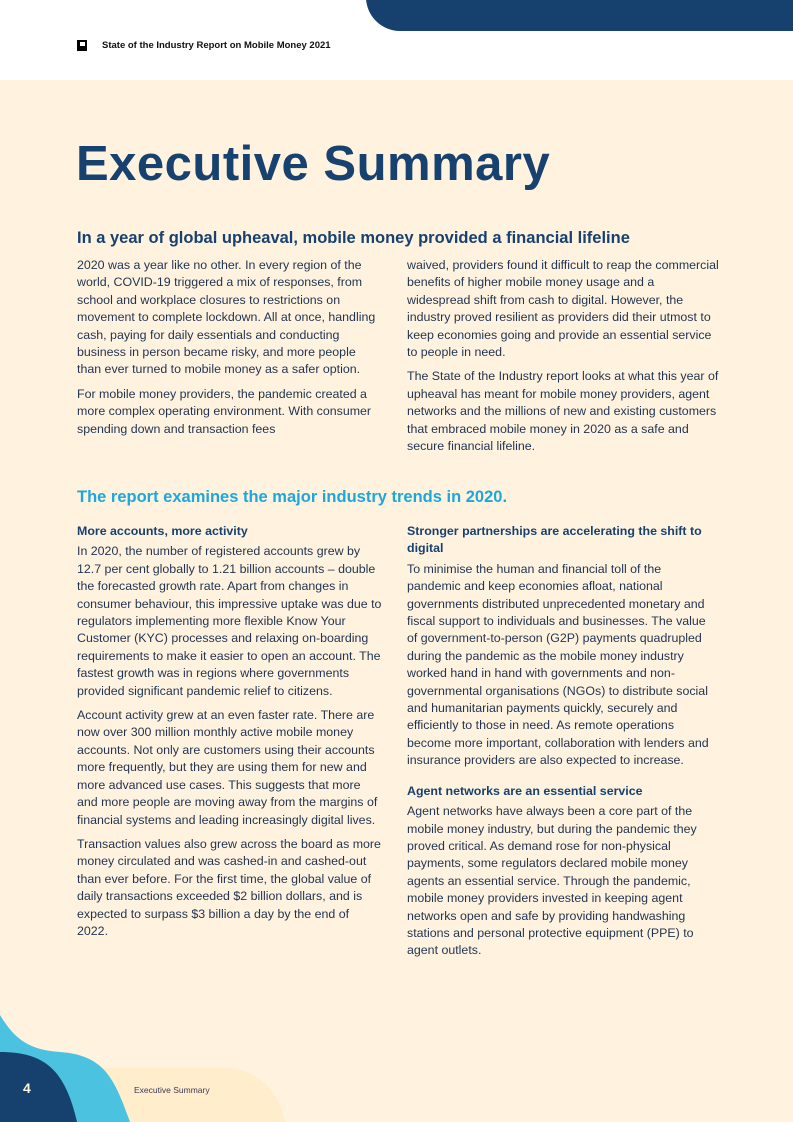  What do you see at coordinates (313, 164) in the screenshot?
I see `page-title: Executive Summary` at bounding box center [313, 164].